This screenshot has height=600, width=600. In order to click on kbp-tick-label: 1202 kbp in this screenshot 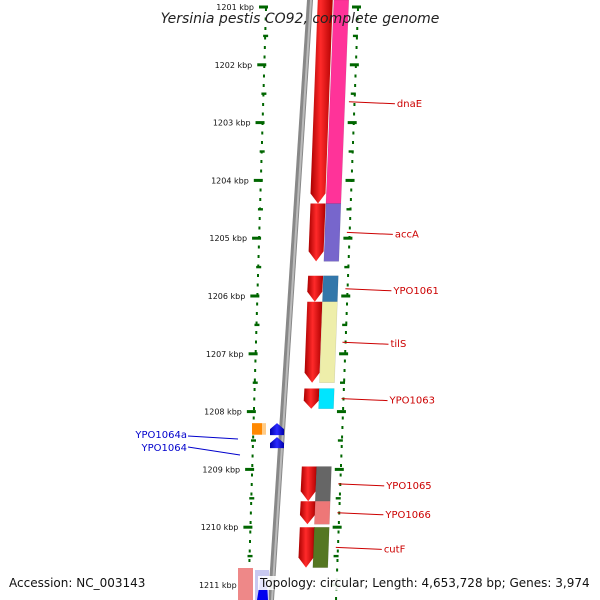, I will do `click(234, 65)`.